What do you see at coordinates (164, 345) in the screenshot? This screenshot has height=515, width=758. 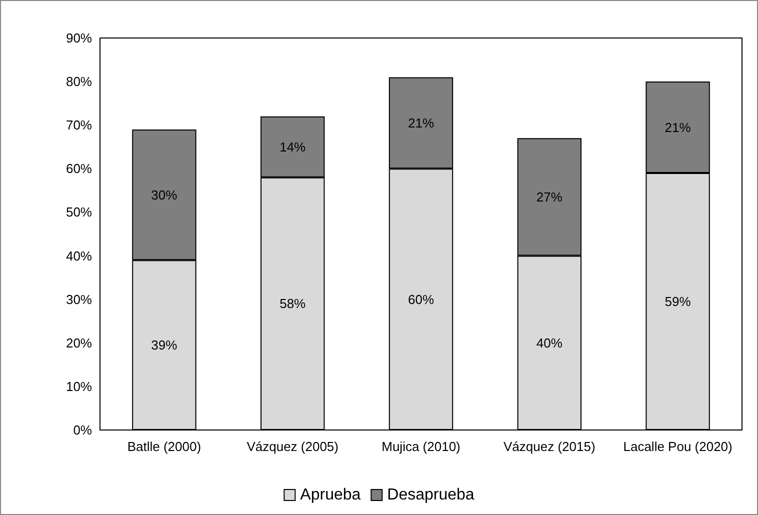 I see `data-label: 39%` at bounding box center [164, 345].